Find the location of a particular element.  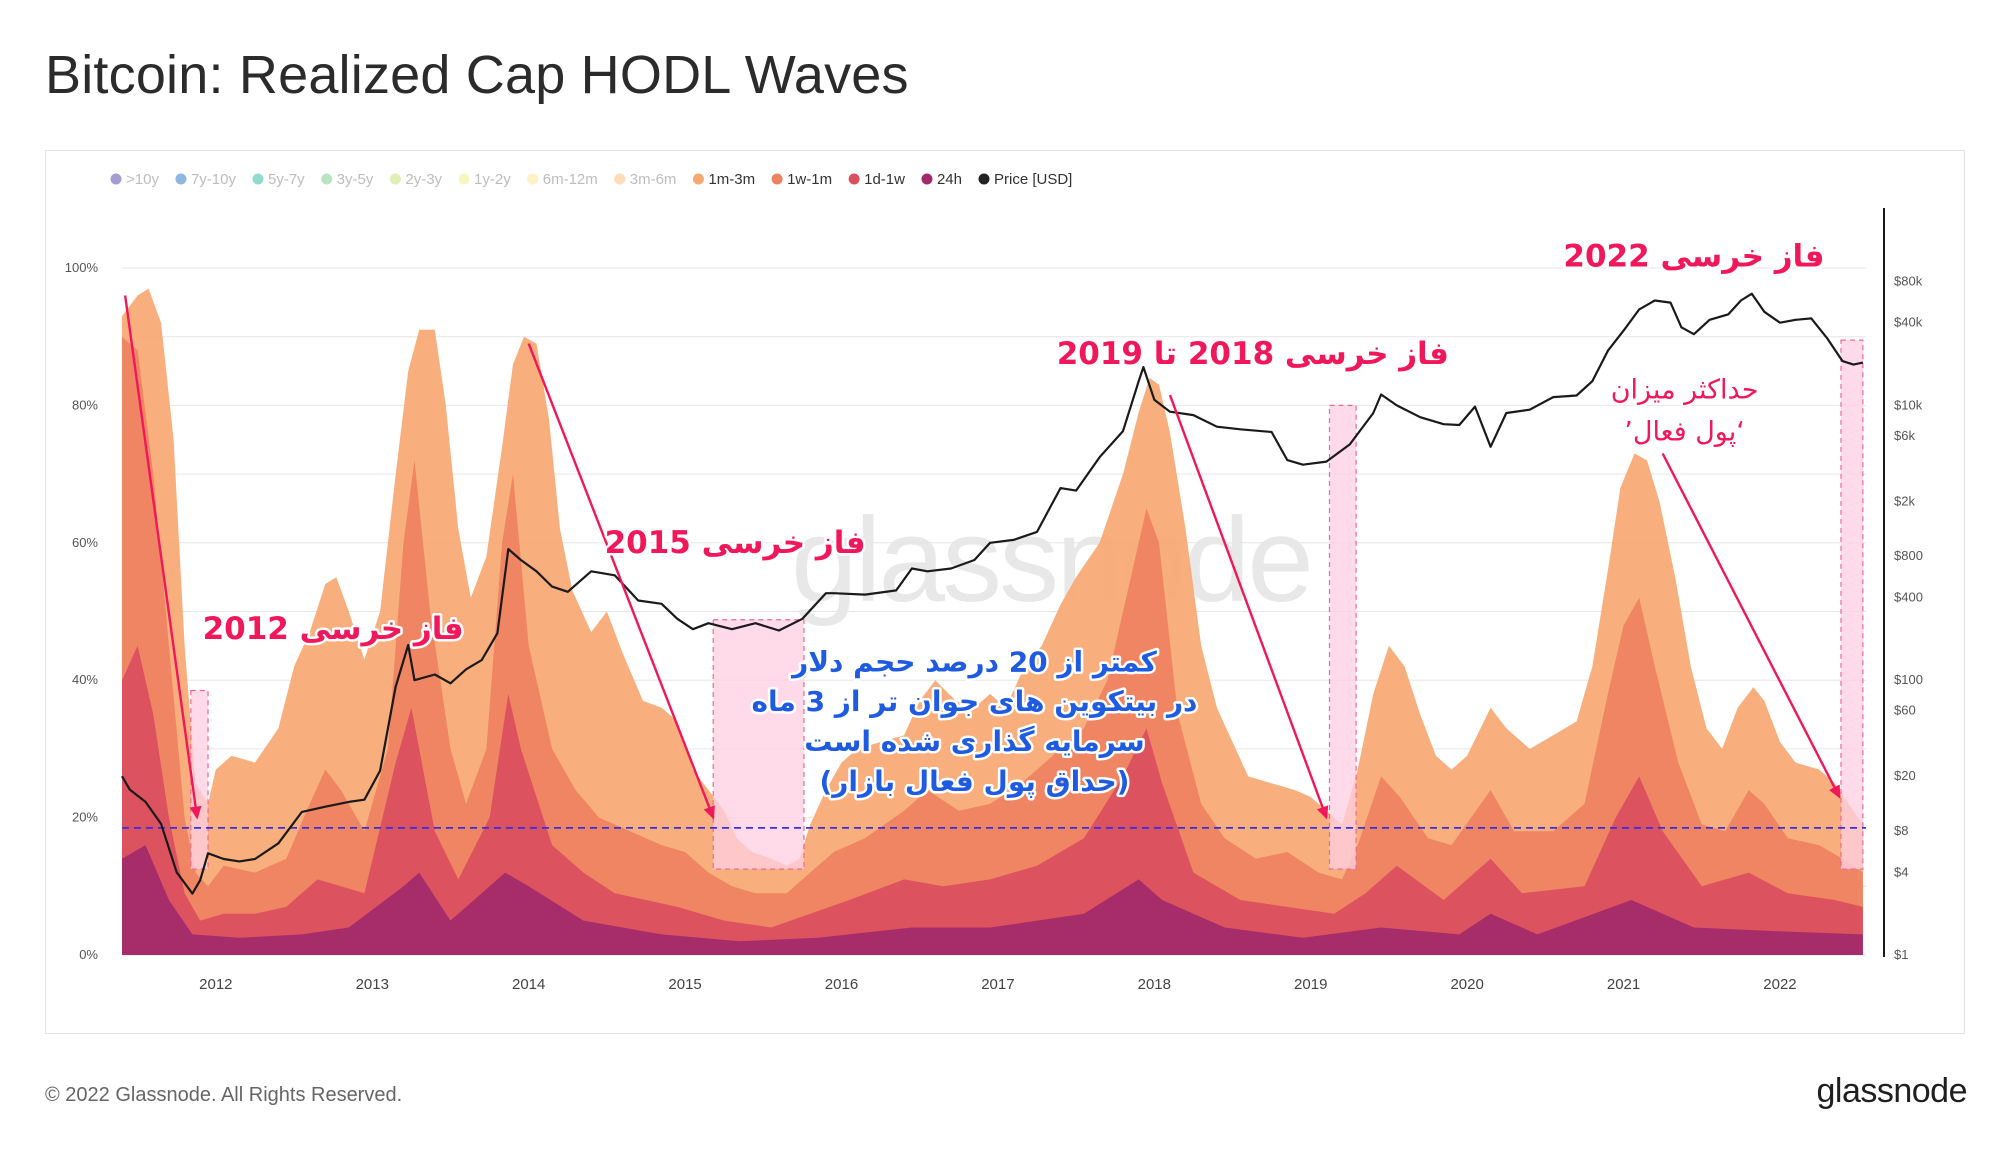

y-right-tick-label: $6k is located at coordinates (1904, 435).